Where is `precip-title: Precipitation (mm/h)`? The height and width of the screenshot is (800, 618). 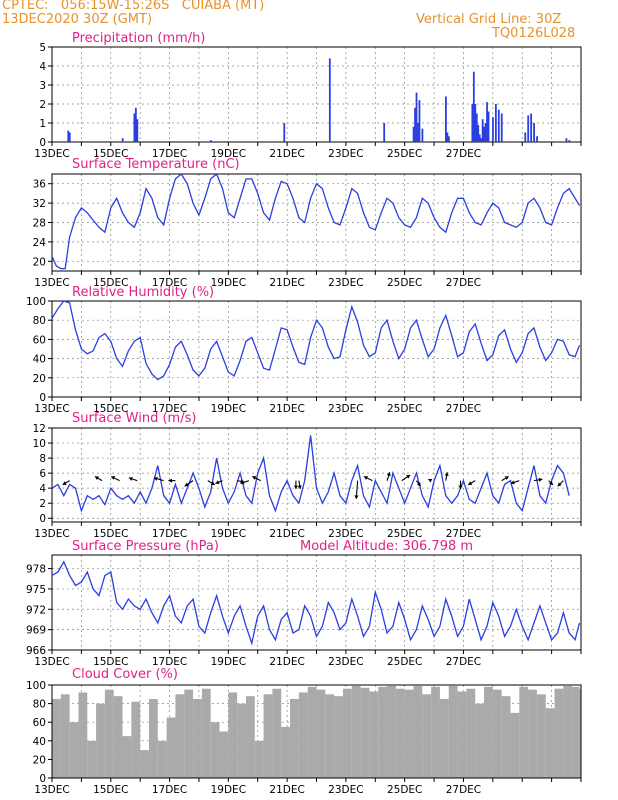
precip-title: Precipitation (mm/h) is located at coordinates (138, 38).